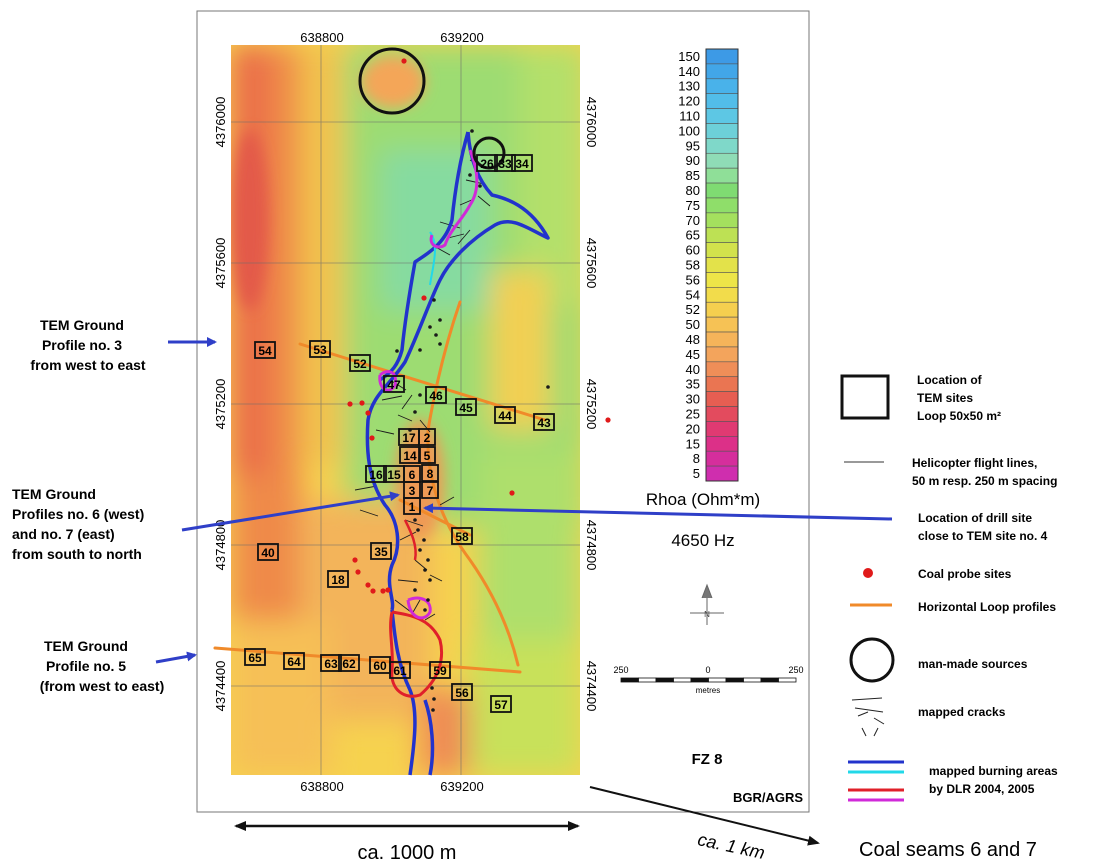 The image size is (1114, 864). I want to click on tem-site-label: 14, so click(410, 456).